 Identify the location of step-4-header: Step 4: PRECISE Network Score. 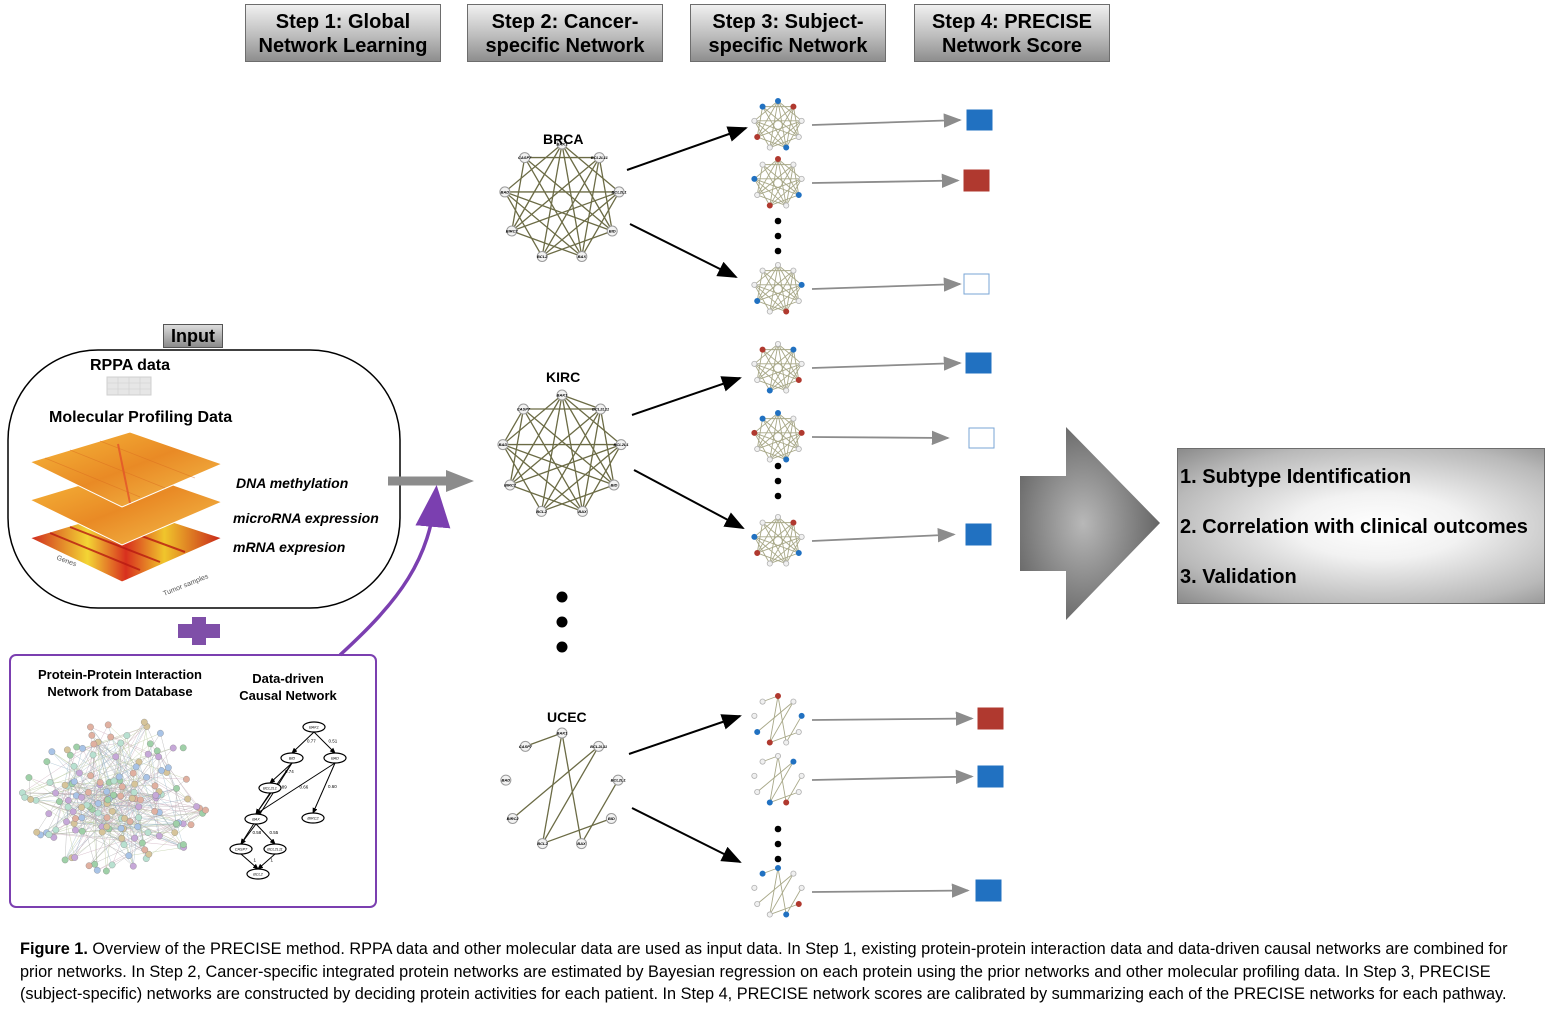
(1012, 33).